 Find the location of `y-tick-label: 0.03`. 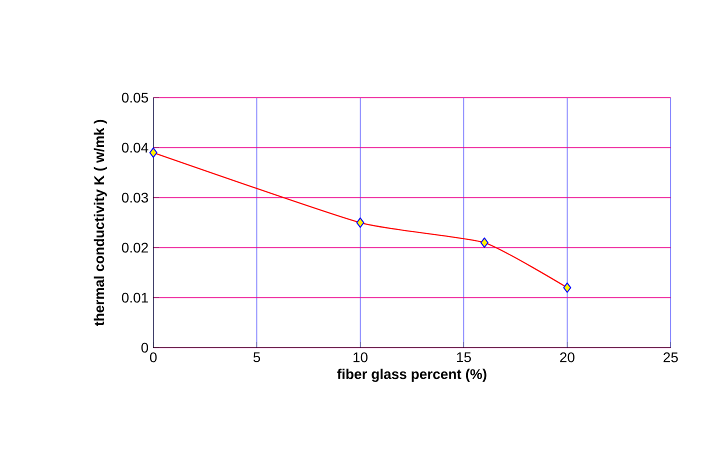

y-tick-label: 0.03 is located at coordinates (135, 197).